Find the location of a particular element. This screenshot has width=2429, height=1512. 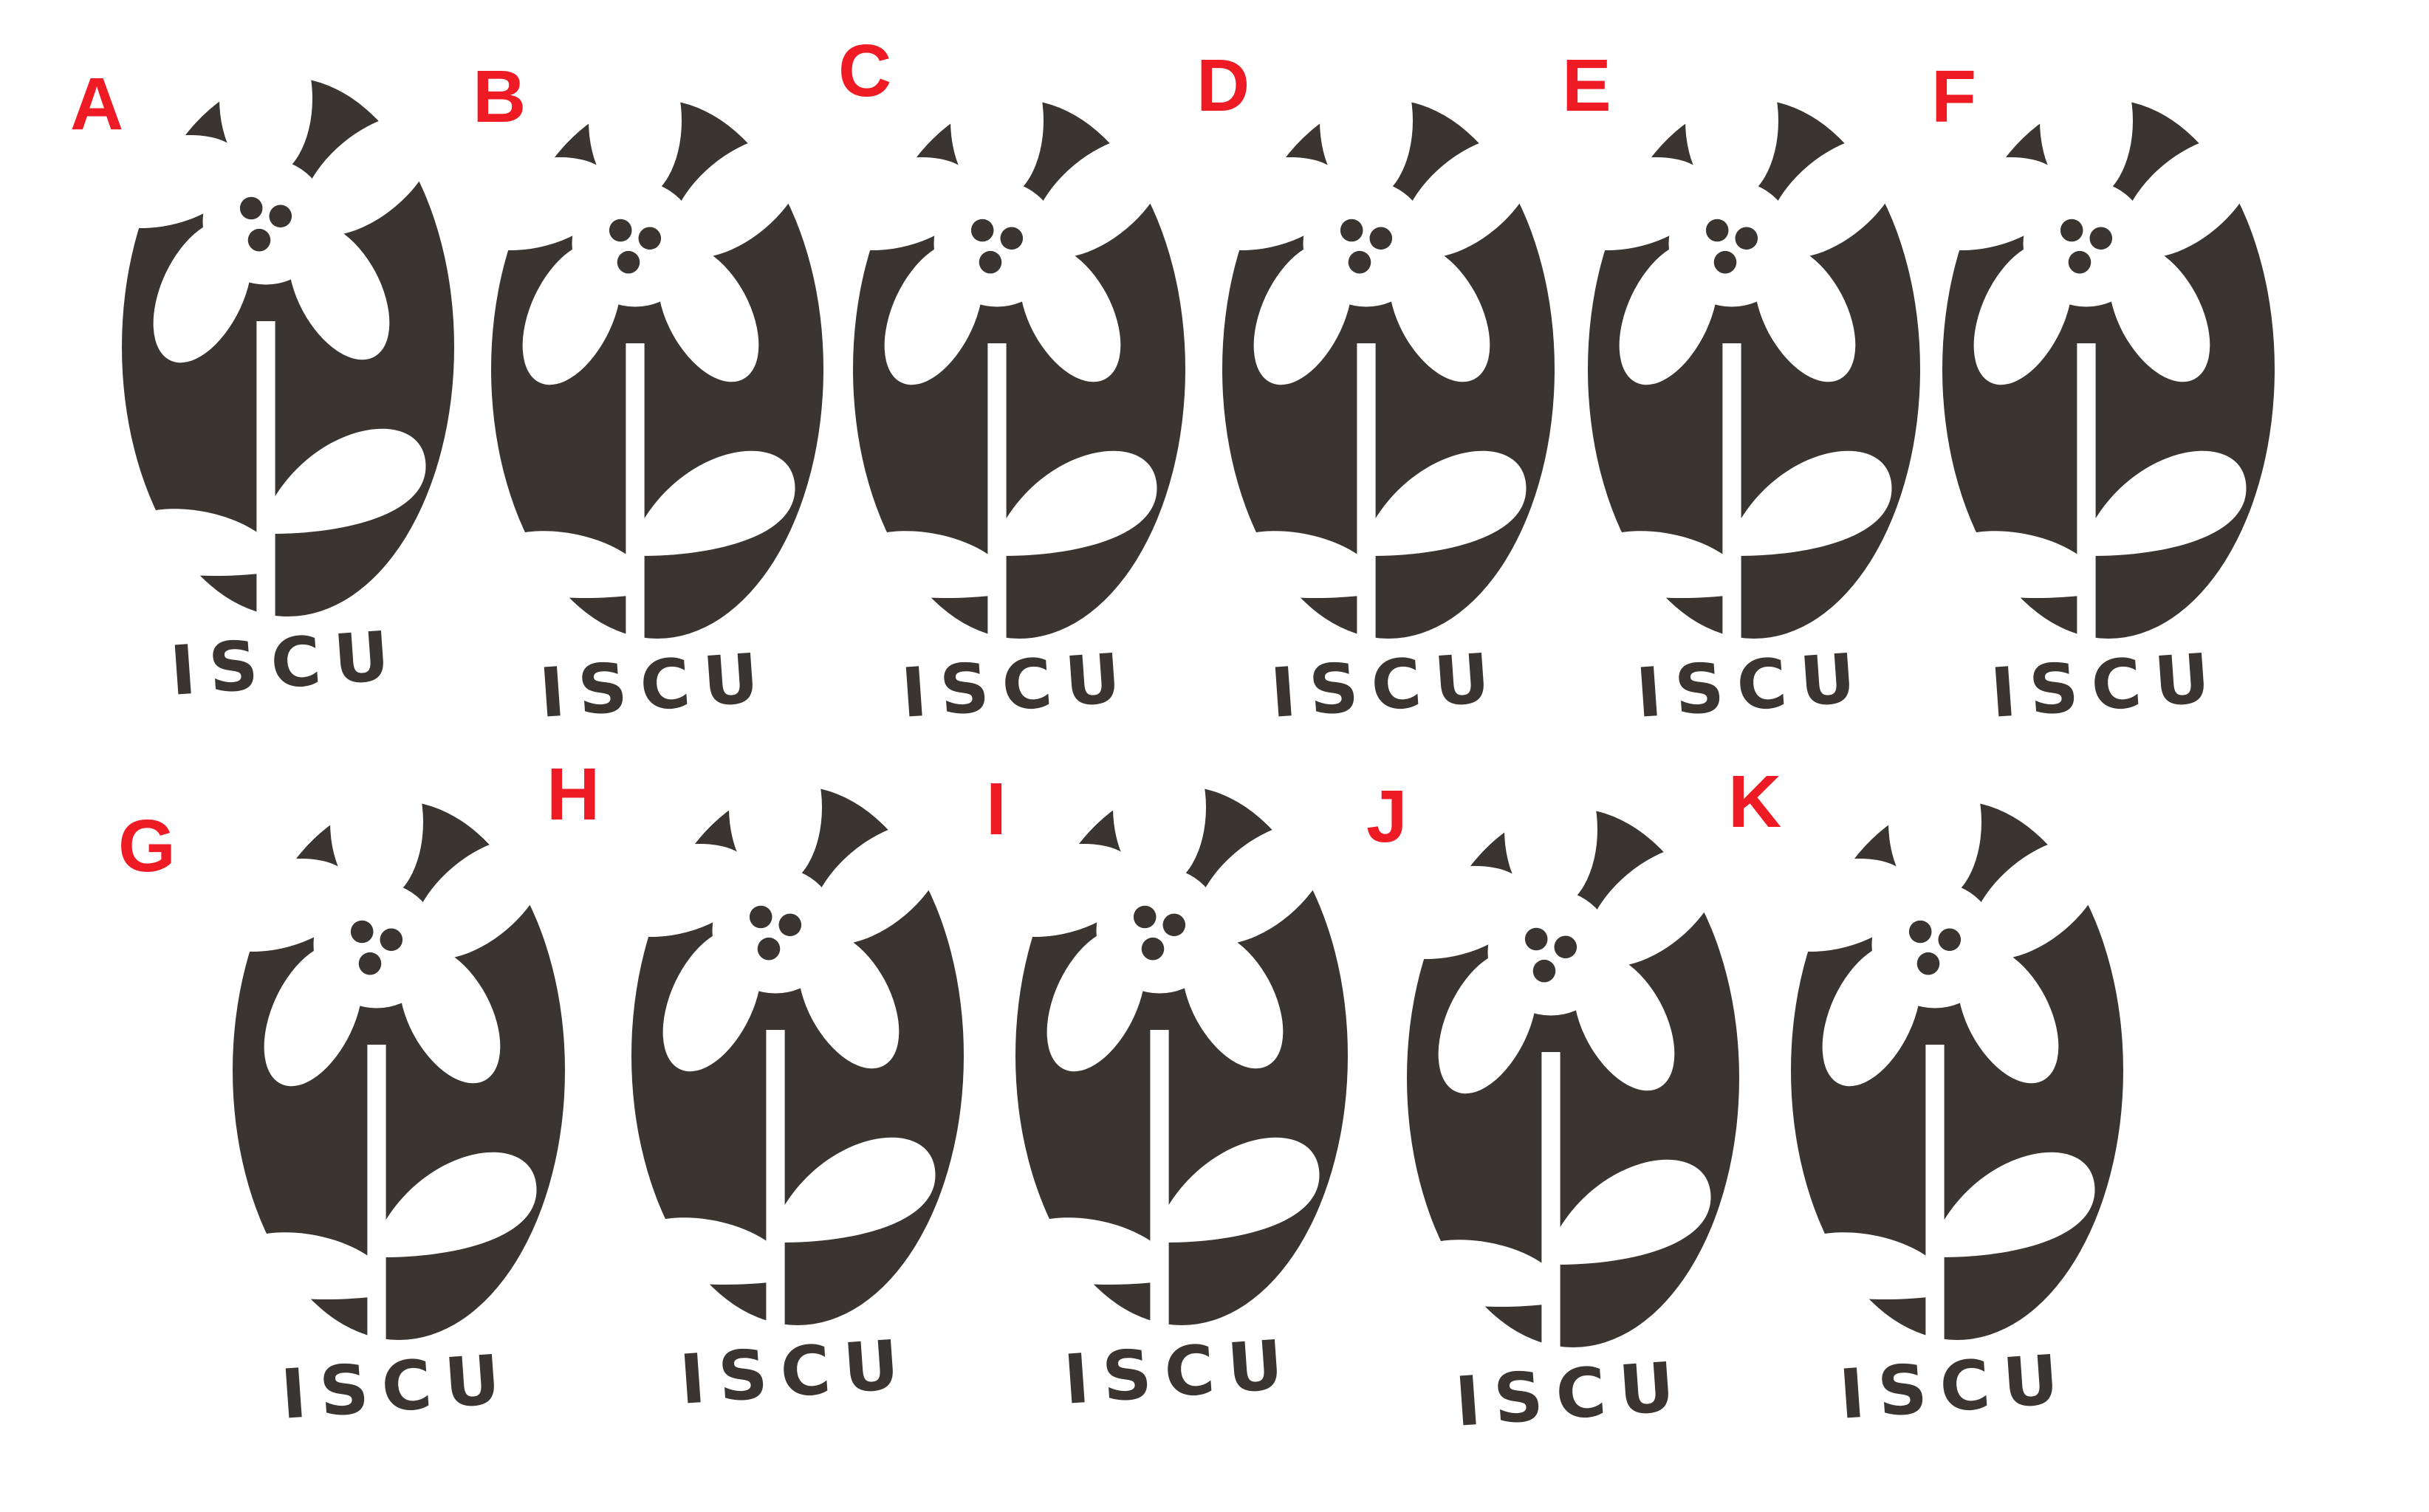

variant-letter: B is located at coordinates (499, 96).